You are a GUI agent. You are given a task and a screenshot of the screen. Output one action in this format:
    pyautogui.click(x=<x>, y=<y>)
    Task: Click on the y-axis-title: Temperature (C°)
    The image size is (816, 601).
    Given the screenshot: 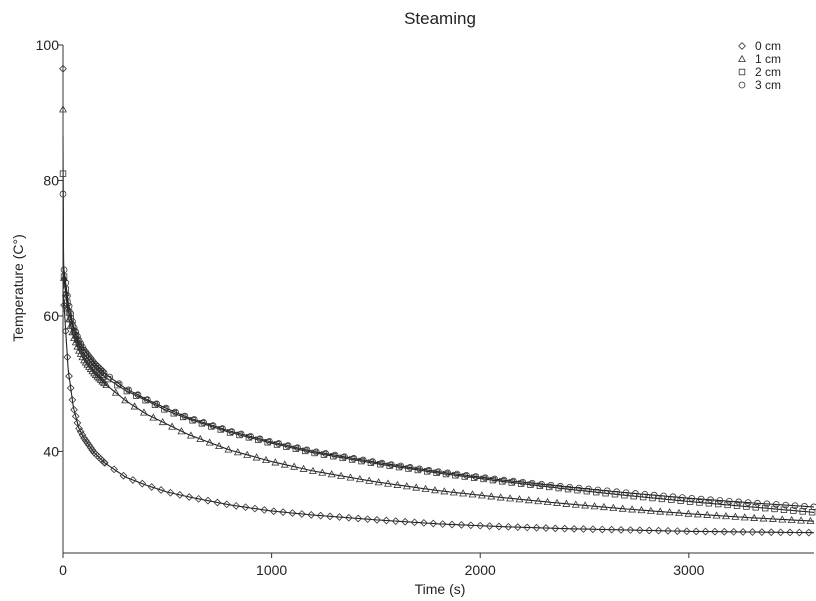 What is the action you would take?
    pyautogui.click(x=18, y=288)
    